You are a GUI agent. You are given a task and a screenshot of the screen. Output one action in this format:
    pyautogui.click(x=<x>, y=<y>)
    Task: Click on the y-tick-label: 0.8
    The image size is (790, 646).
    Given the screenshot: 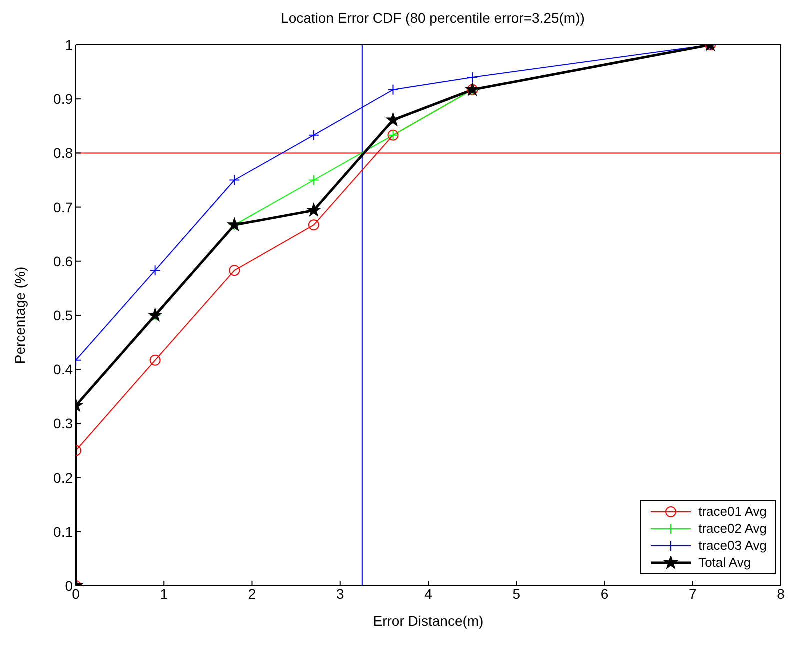 What is the action you would take?
    pyautogui.click(x=64, y=153)
    